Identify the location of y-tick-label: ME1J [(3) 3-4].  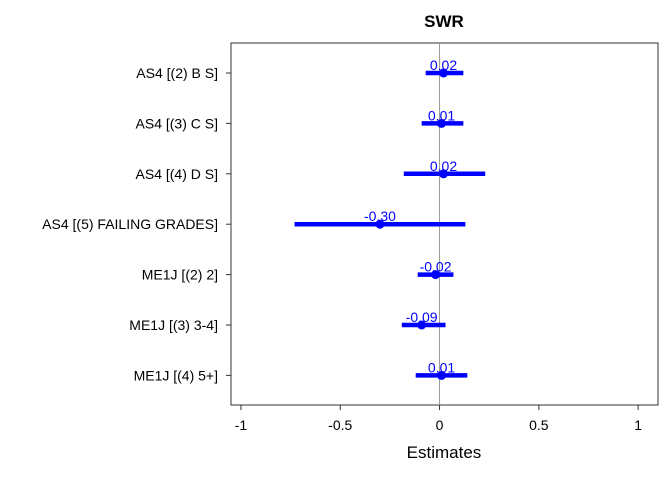
(173, 325).